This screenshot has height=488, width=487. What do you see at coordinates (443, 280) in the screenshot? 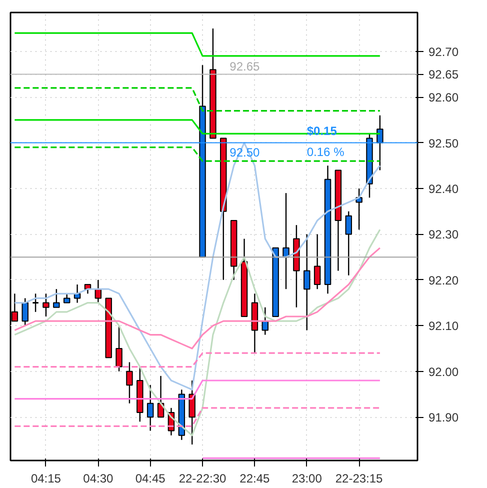
I see `y-tick-label: 92.20` at bounding box center [443, 280].